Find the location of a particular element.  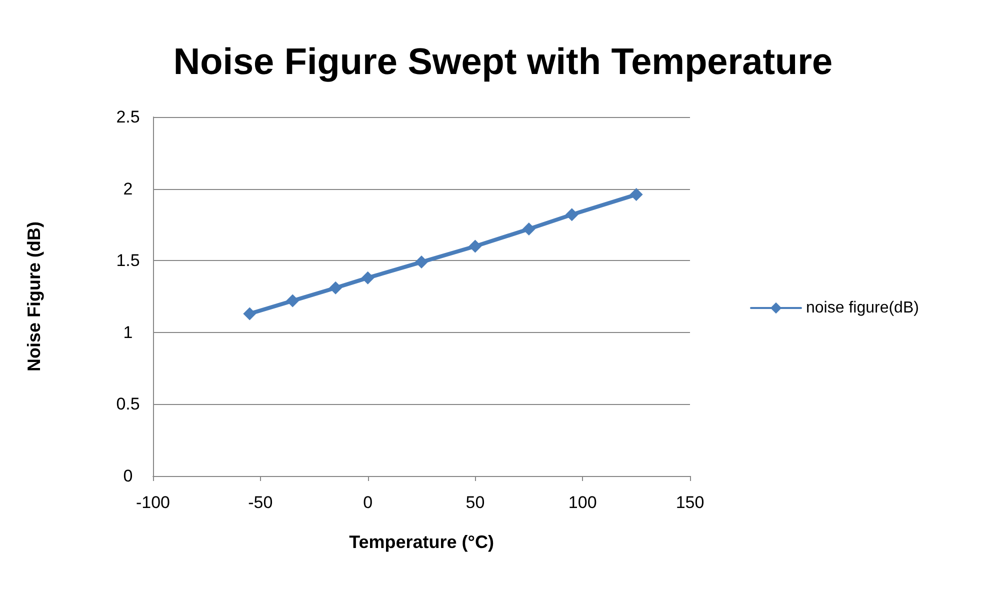

y-tick-label: 0 is located at coordinates (128, 476).